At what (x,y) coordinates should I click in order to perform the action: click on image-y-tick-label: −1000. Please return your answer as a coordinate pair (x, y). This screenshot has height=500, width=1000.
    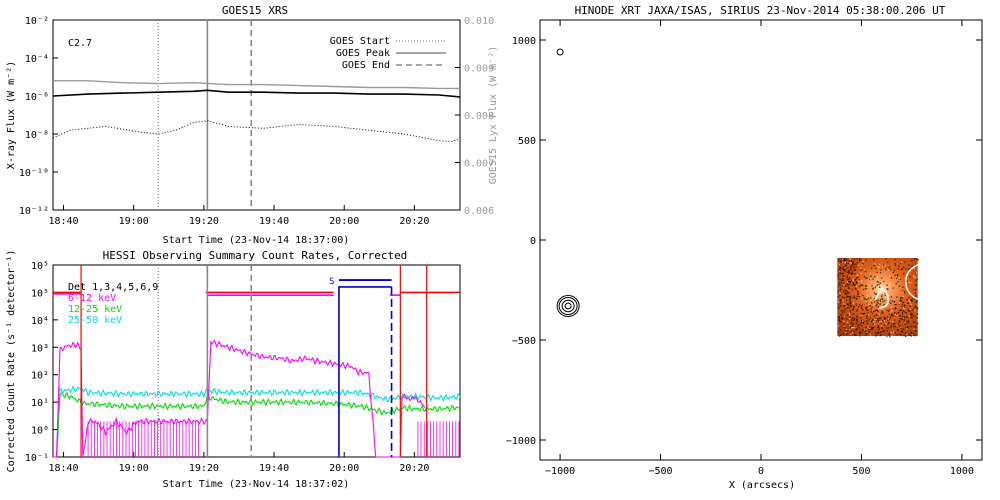
    Looking at the image, I should click on (521, 441).